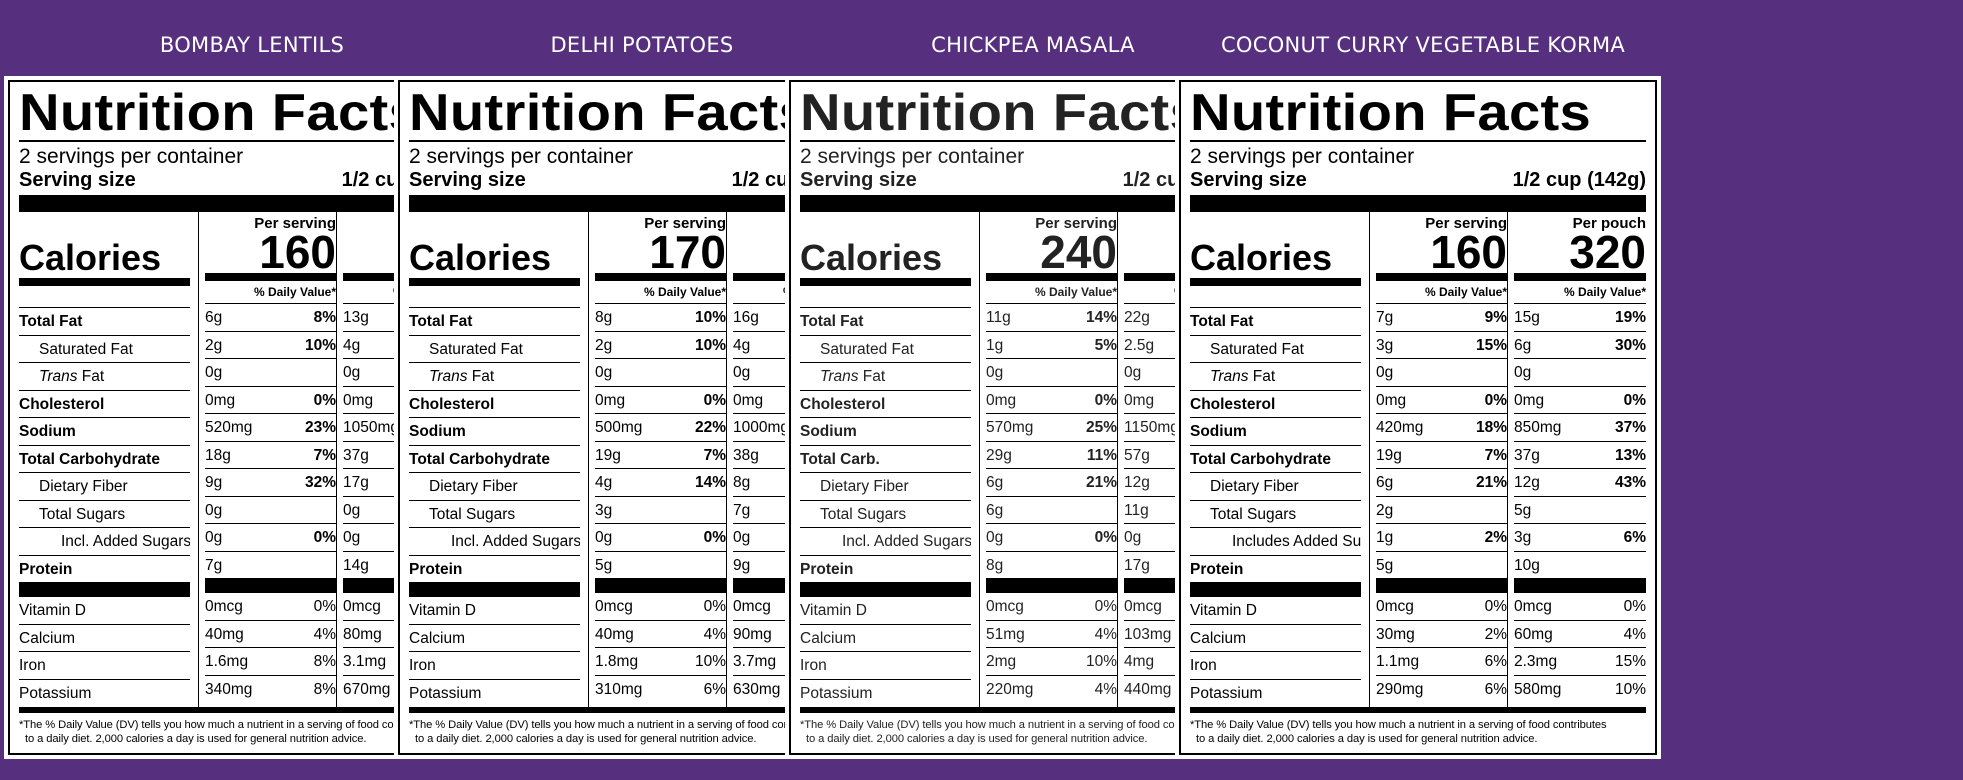 Image resolution: width=1963 pixels, height=780 pixels. Describe the element at coordinates (1441, 345) in the screenshot. I see `nutrient-value-row: 3g 15%` at that location.